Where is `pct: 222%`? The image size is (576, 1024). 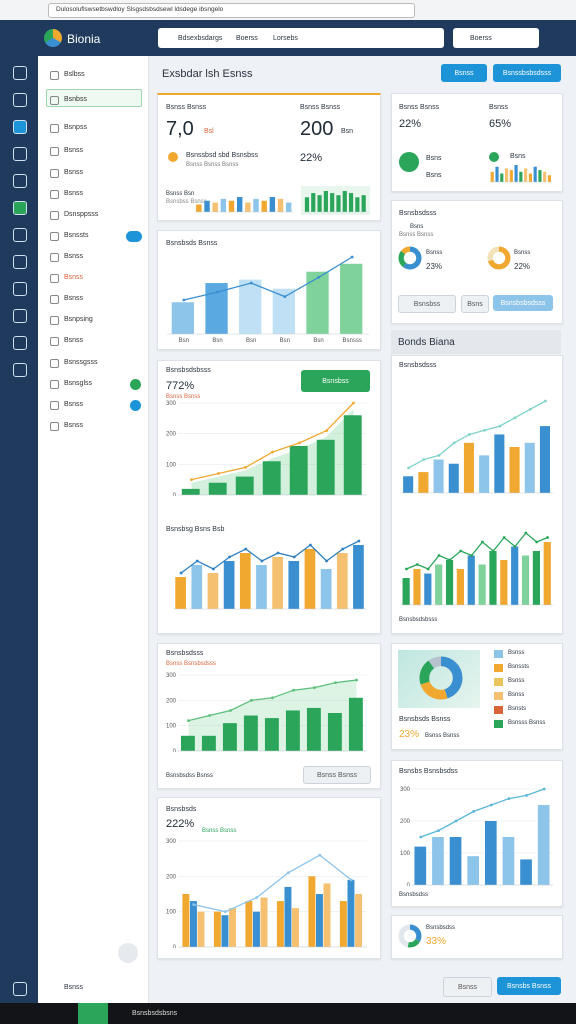 pct: 222% is located at coordinates (180, 824).